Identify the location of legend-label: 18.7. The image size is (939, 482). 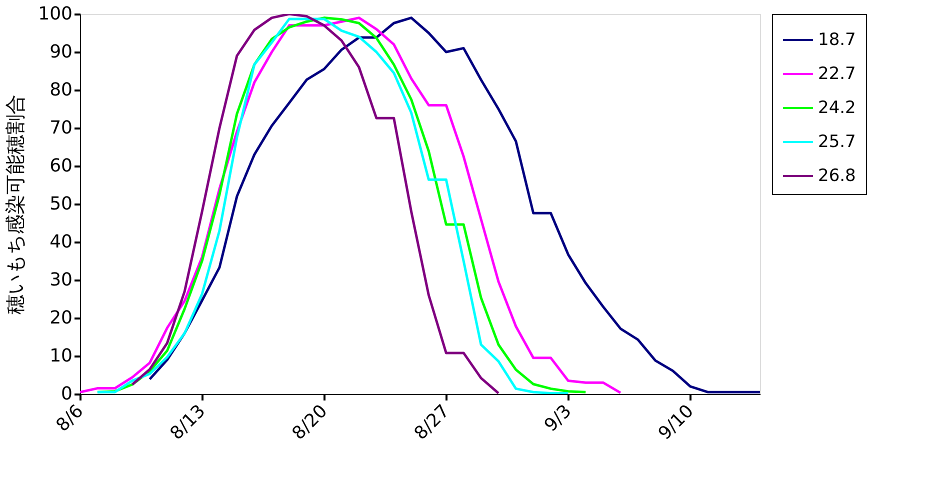
(837, 40).